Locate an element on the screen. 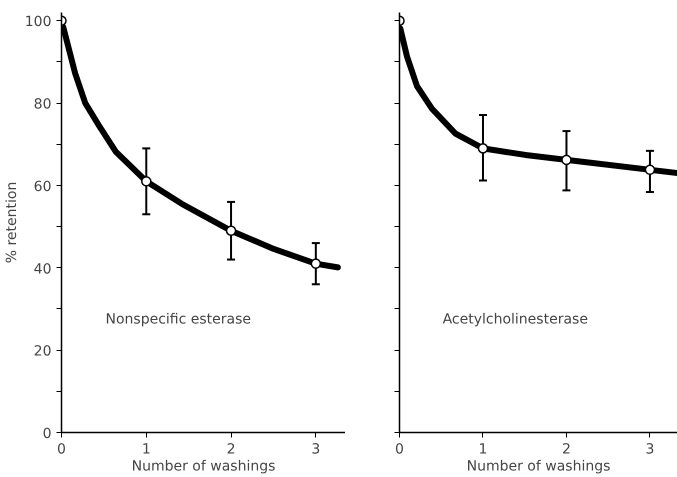 The width and height of the screenshot is (677, 477). y-tick-label: 40 is located at coordinates (43, 269).